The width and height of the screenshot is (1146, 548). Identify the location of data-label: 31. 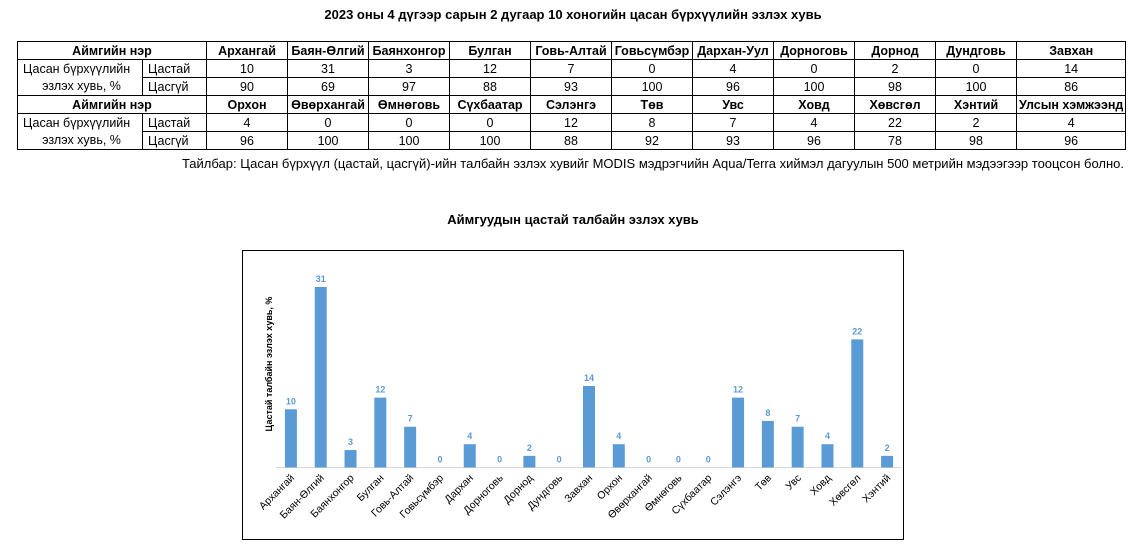
(321, 279).